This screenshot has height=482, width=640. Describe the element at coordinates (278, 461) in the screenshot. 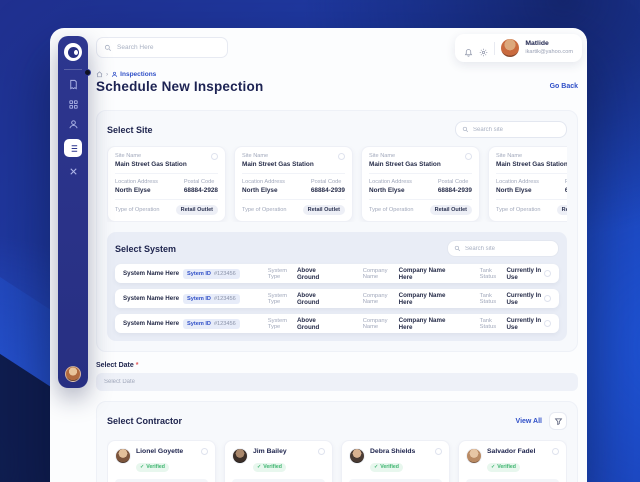

I see `contractor-card: Jim Bailey ✓ Verified Rating: ★★★★★` at that location.